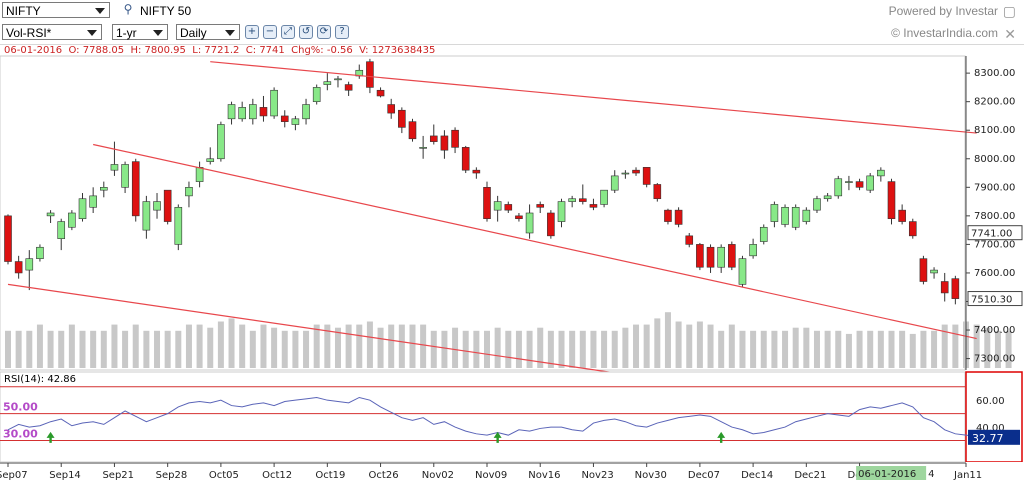 This screenshot has width=1024, height=499. Describe the element at coordinates (172, 475) in the screenshot. I see `date-tick-label: Sep28` at that location.